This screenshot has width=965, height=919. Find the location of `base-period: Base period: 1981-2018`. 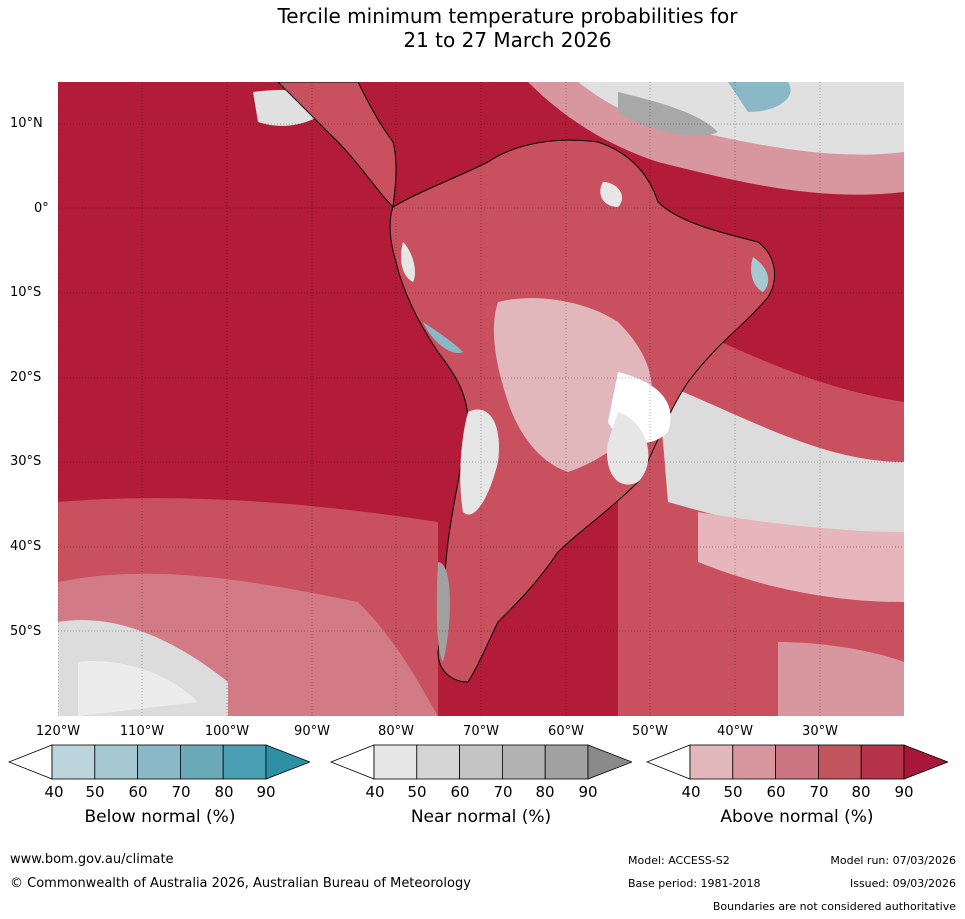

base-period: Base period: 1981-2018 is located at coordinates (694, 883).